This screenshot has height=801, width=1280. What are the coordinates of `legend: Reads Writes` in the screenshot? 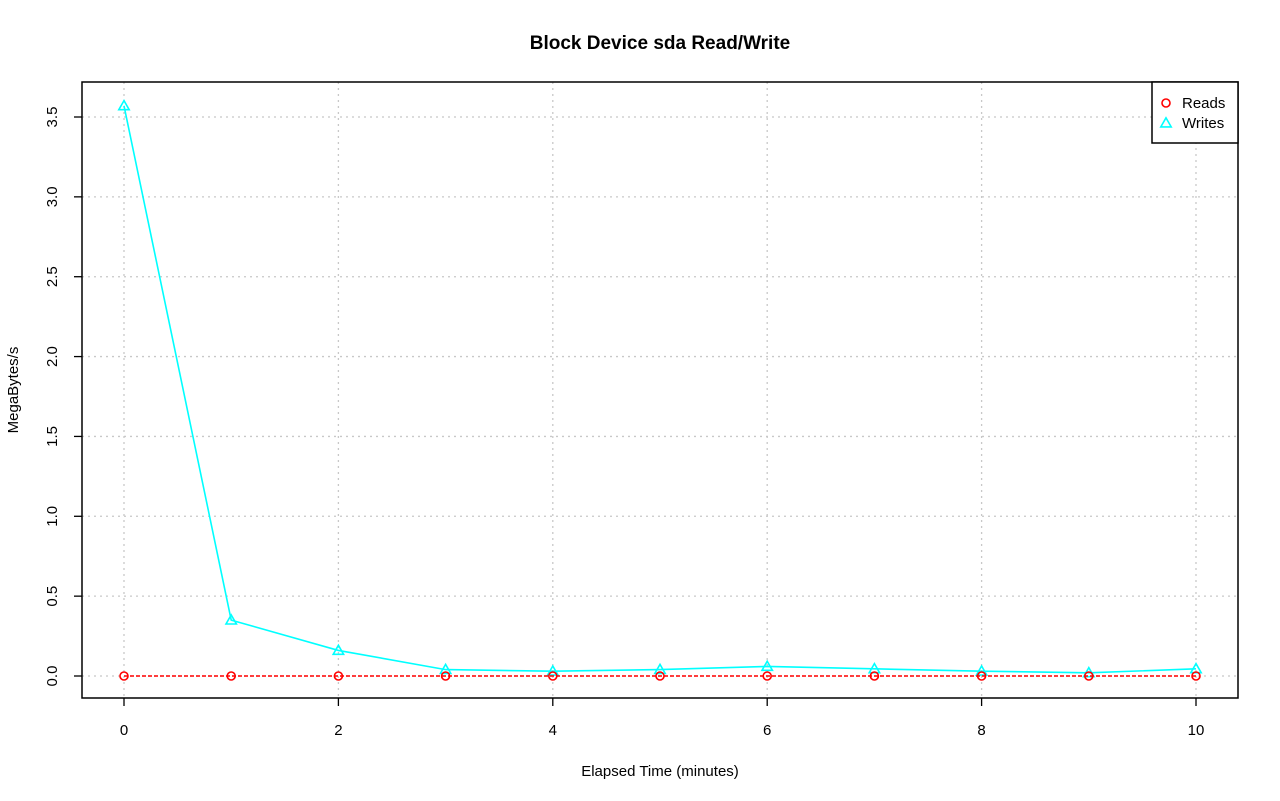 It's located at (1195, 112).